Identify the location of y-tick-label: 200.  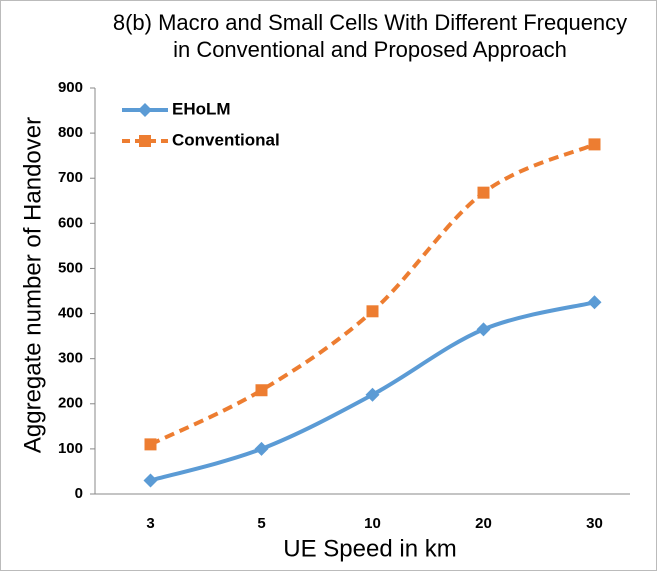
(70, 403).